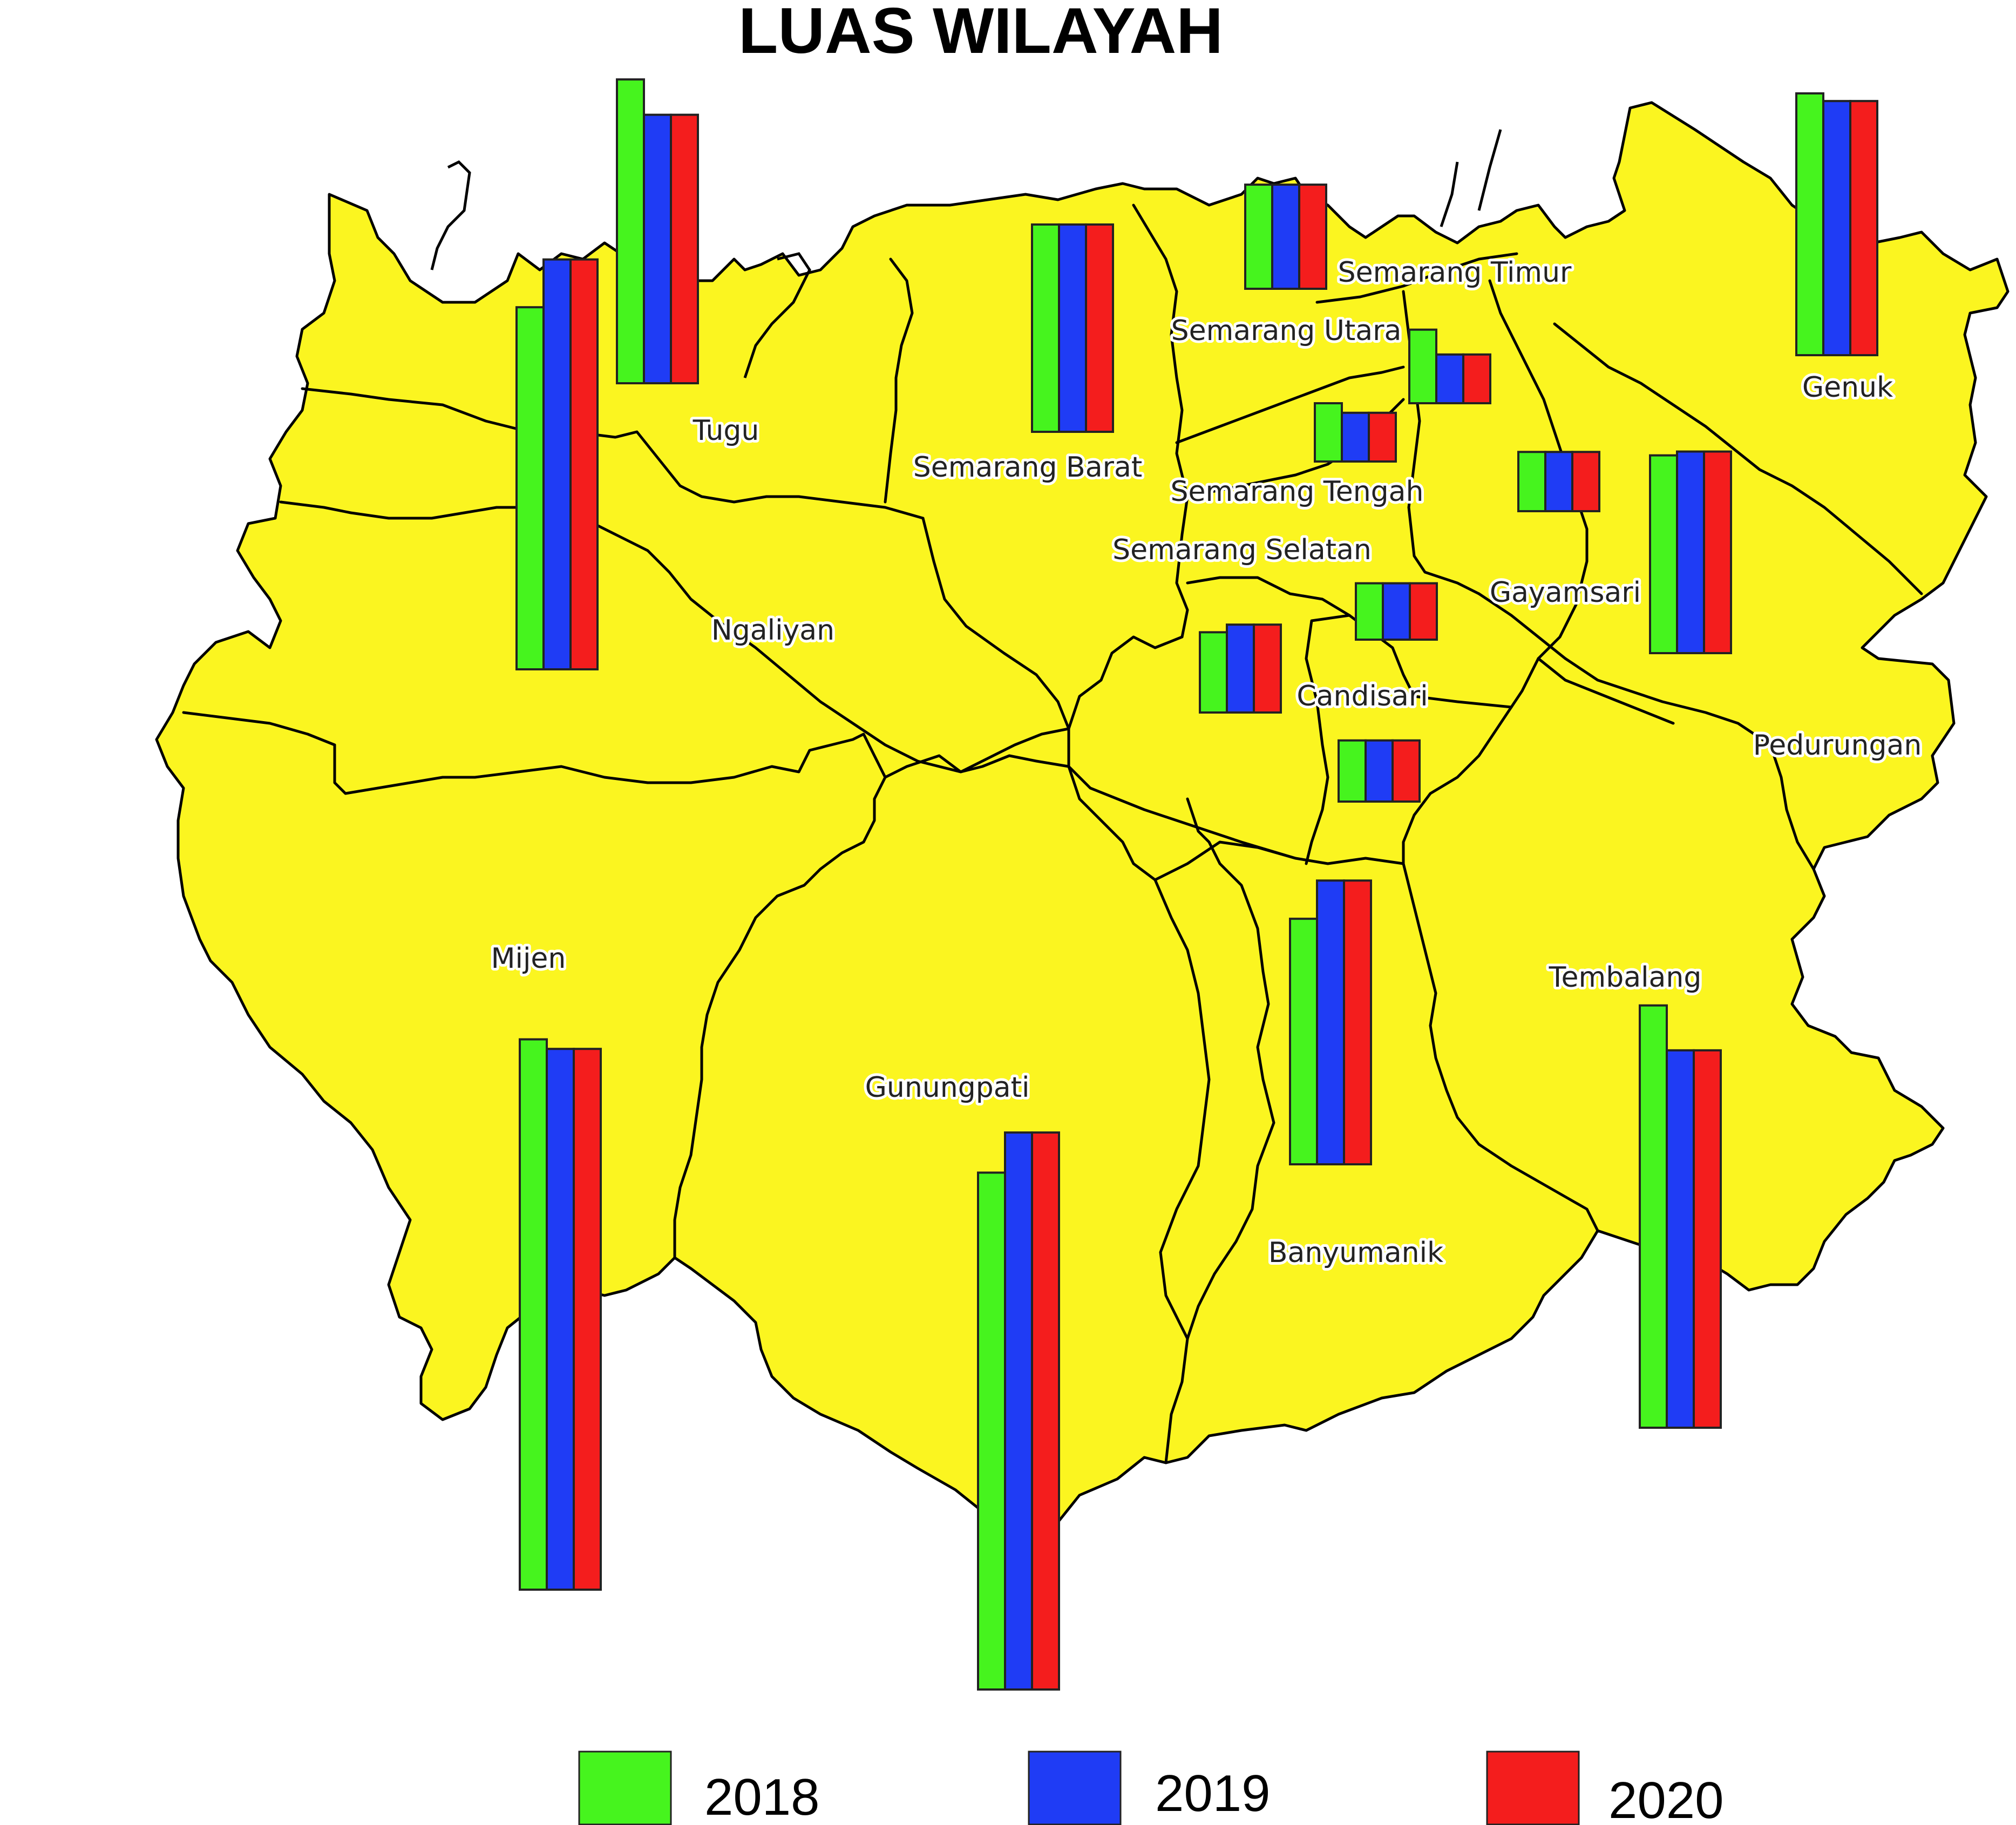  Describe the element at coordinates (1099, 328) in the screenshot. I see `bar-semarang-barat-2020` at that location.